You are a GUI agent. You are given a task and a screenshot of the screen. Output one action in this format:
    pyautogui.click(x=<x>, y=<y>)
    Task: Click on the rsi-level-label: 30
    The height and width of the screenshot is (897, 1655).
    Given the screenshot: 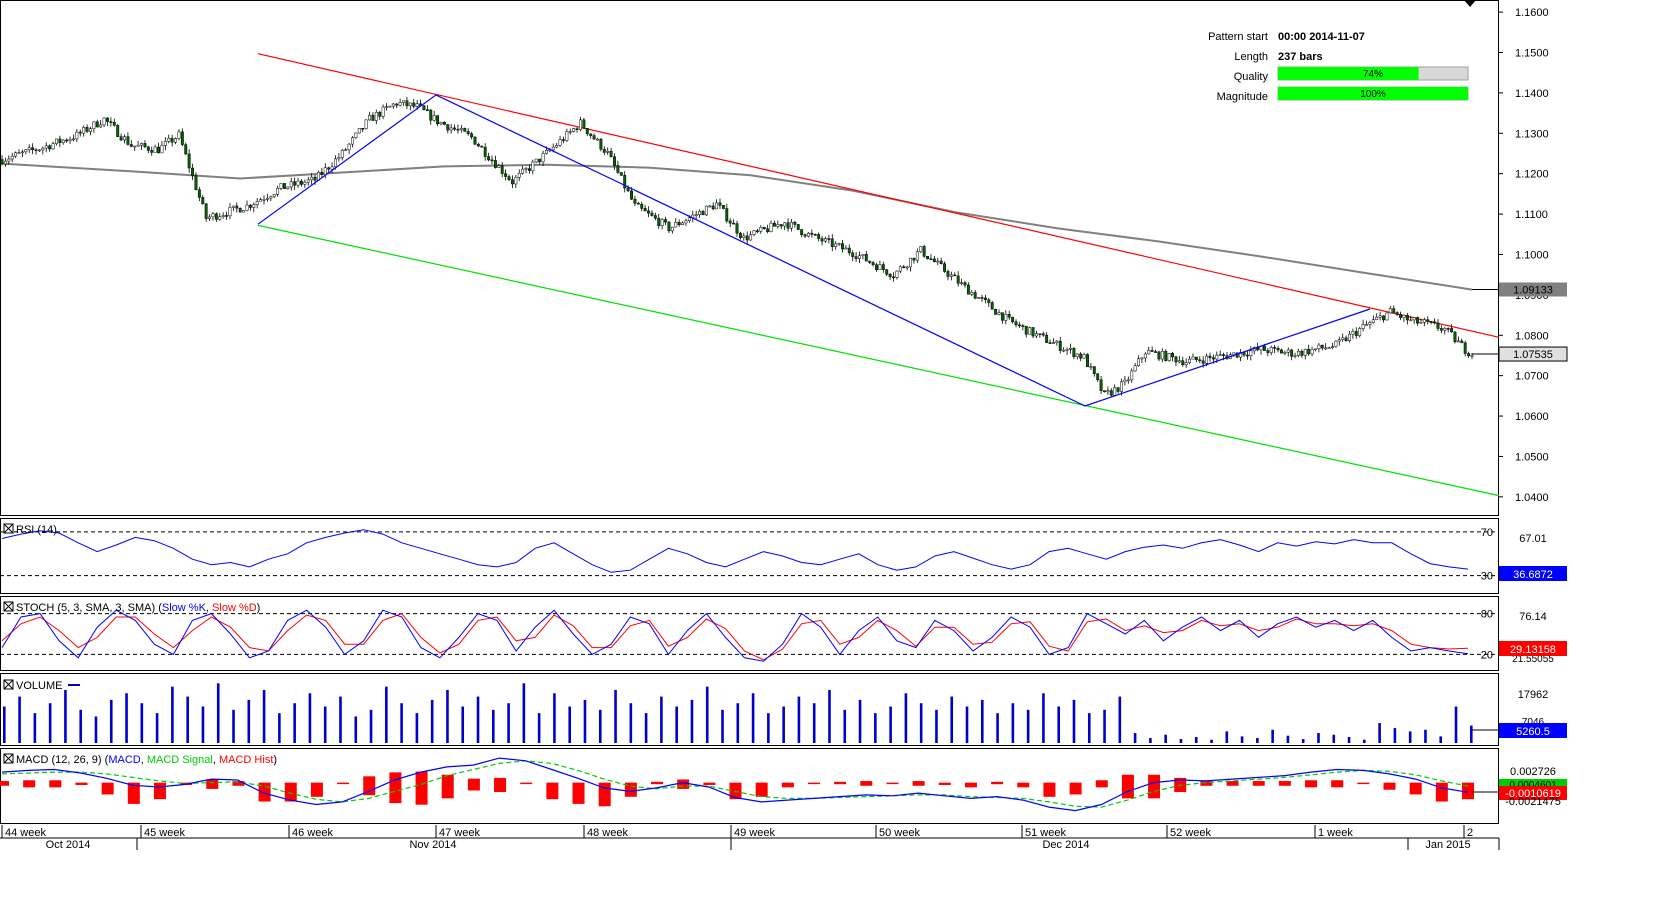 What is the action you would take?
    pyautogui.click(x=1487, y=577)
    